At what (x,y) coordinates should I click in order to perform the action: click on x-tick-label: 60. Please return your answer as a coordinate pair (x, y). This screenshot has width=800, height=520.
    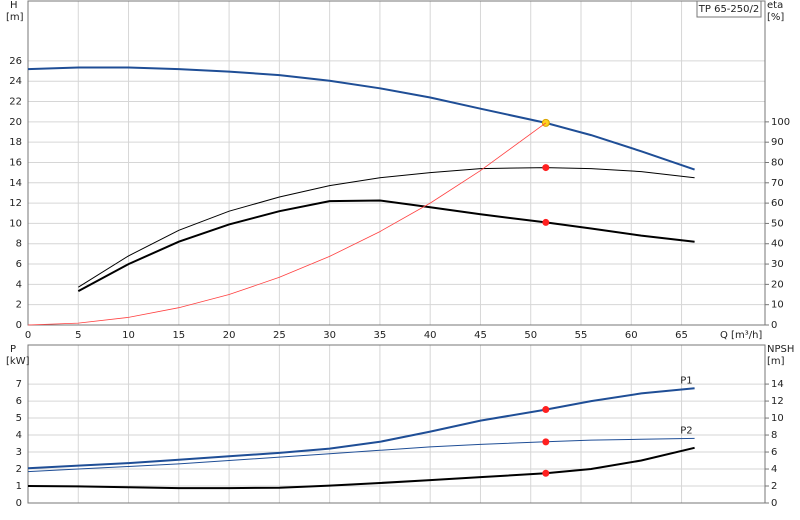
    Looking at the image, I should click on (631, 335).